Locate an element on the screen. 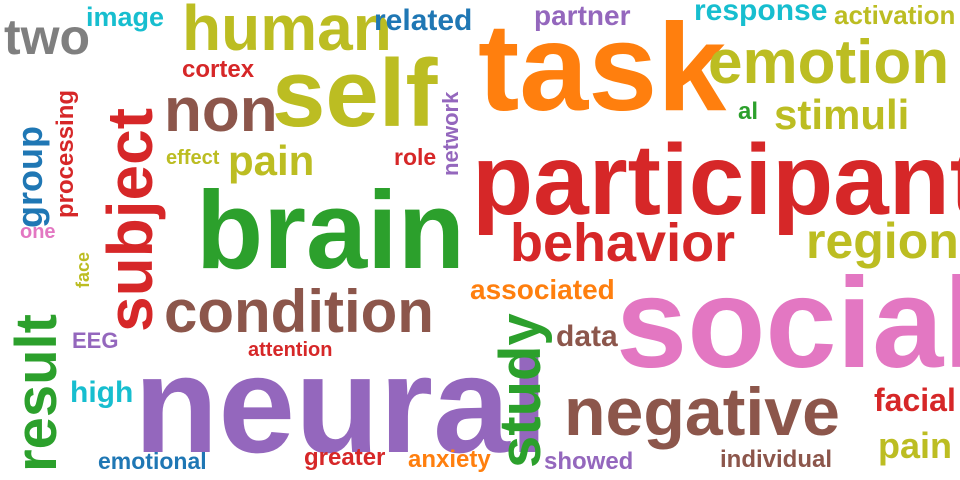 This screenshot has height=480, width=960. word-self: self is located at coordinates (355, 93).